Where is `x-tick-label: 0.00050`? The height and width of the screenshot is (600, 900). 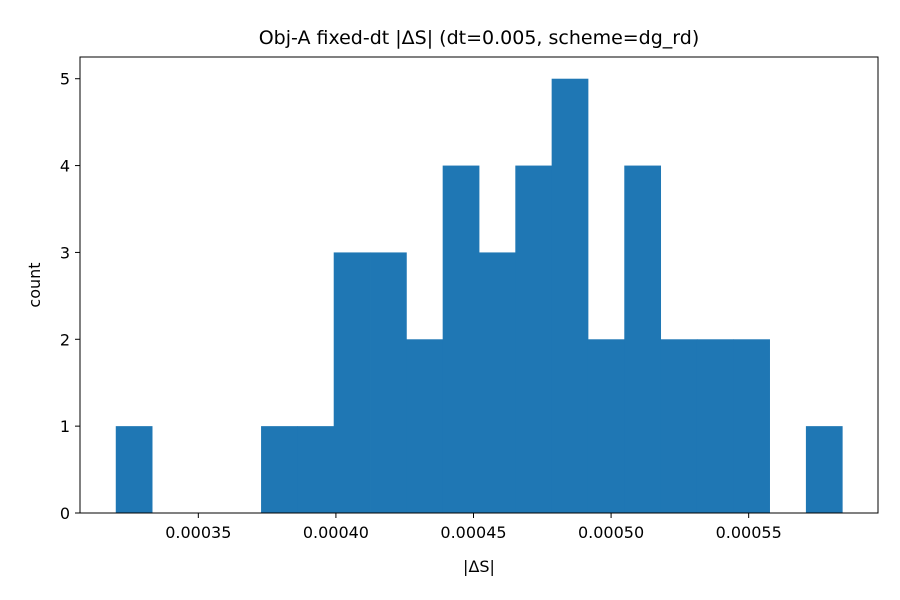
x-tick-label: 0.00050 is located at coordinates (611, 532).